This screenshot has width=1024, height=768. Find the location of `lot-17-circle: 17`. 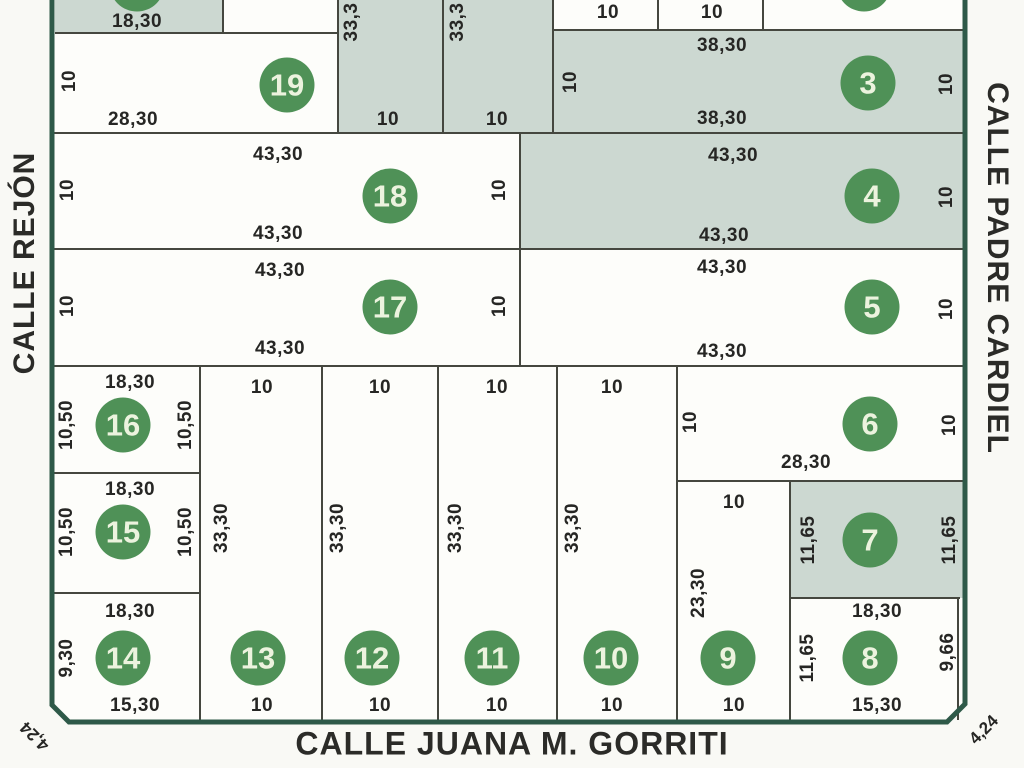

lot-17-circle: 17 is located at coordinates (390, 307).